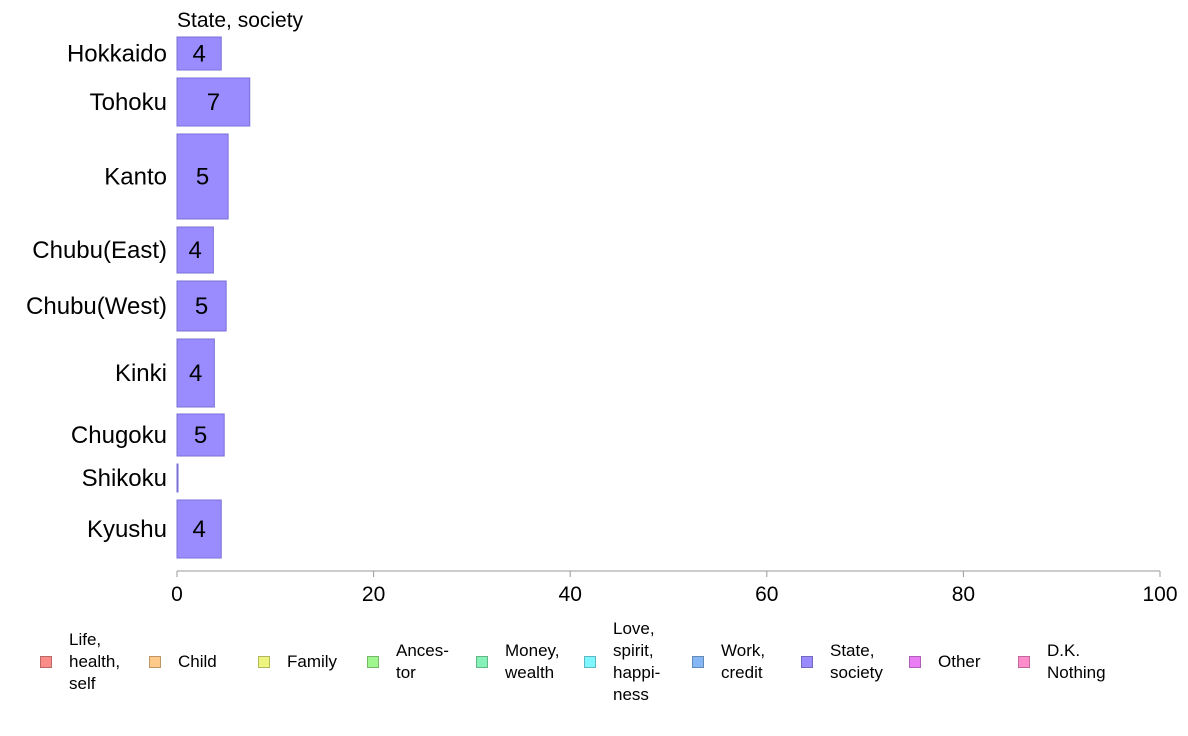  I want to click on legend-item-family: Family, so click(297, 662).